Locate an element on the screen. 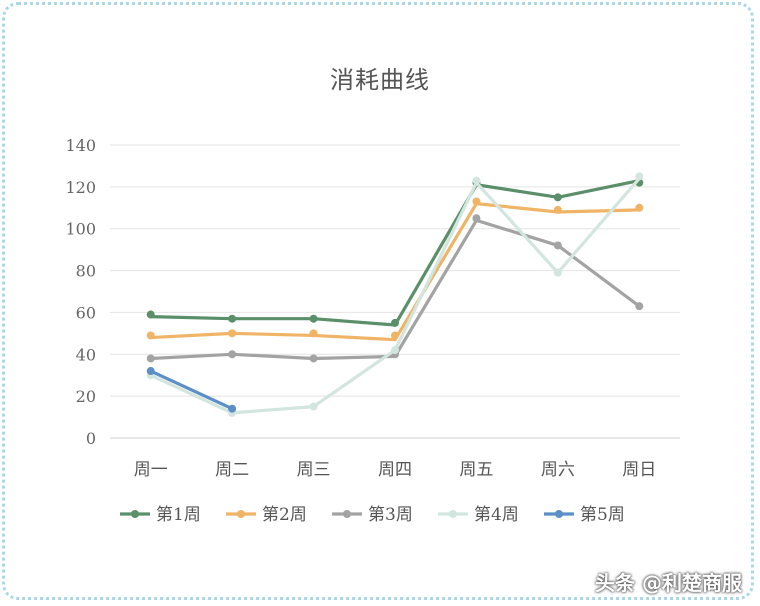 The width and height of the screenshot is (760, 606). x-tick-label: 周四 is located at coordinates (395, 470).